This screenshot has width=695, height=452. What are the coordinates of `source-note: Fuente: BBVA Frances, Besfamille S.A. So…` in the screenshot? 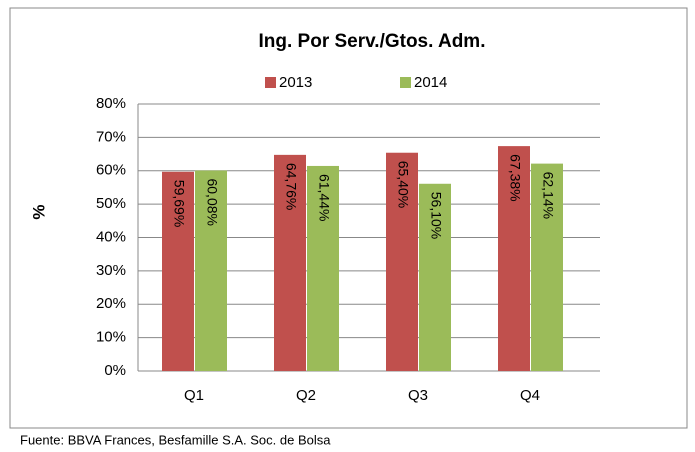 It's located at (175, 439).